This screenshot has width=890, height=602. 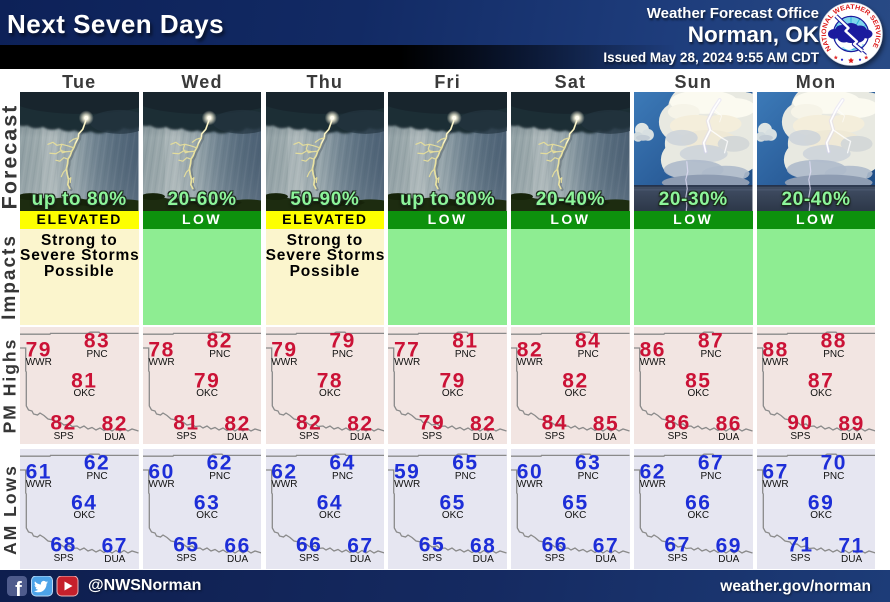 I want to click on svg-text: f, so click(x=18, y=588).